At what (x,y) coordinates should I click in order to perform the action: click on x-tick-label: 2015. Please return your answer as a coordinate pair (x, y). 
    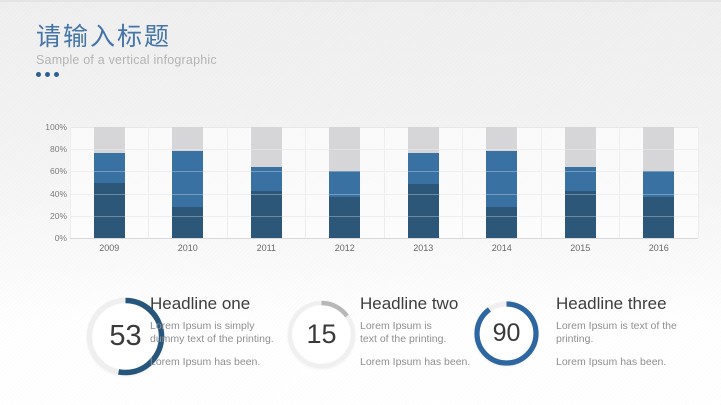
    Looking at the image, I should click on (580, 248).